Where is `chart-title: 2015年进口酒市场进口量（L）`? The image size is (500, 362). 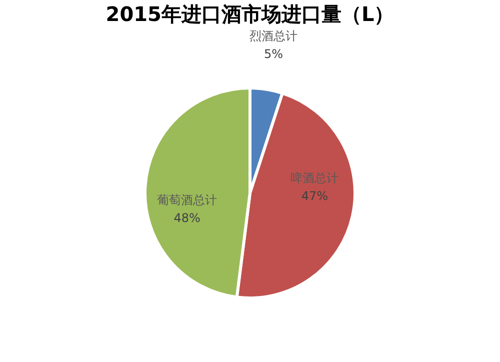
chart-title: 2015年进口酒市场进口量（L） is located at coordinates (250, 14).